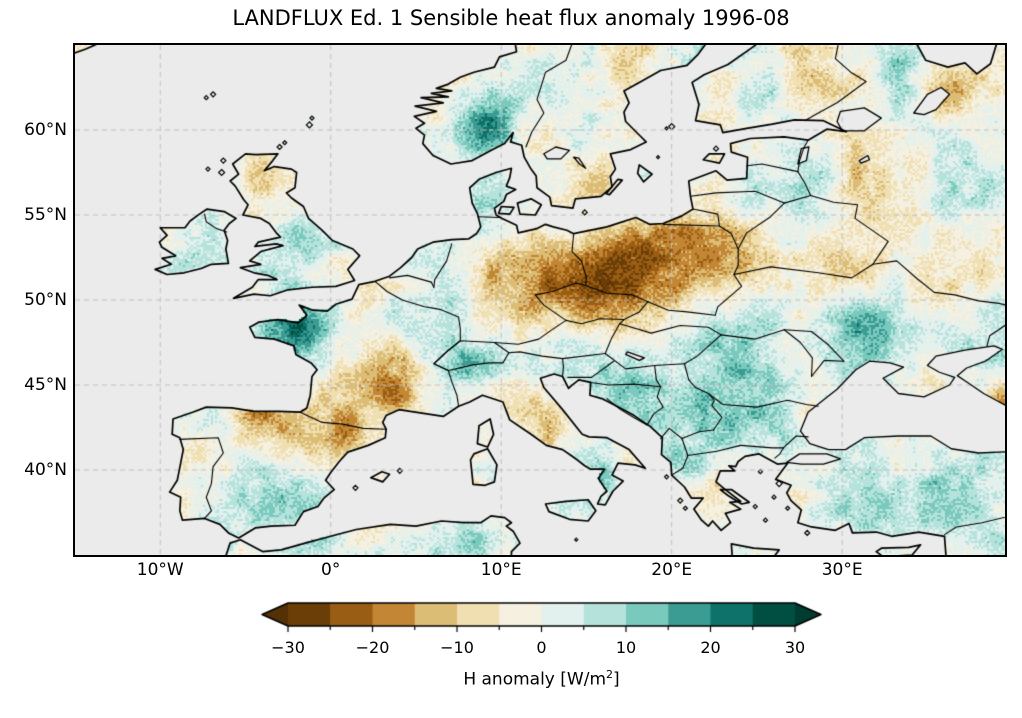  Describe the element at coordinates (610, 674) in the screenshot. I see `colorbar-label-sup: 2` at that location.